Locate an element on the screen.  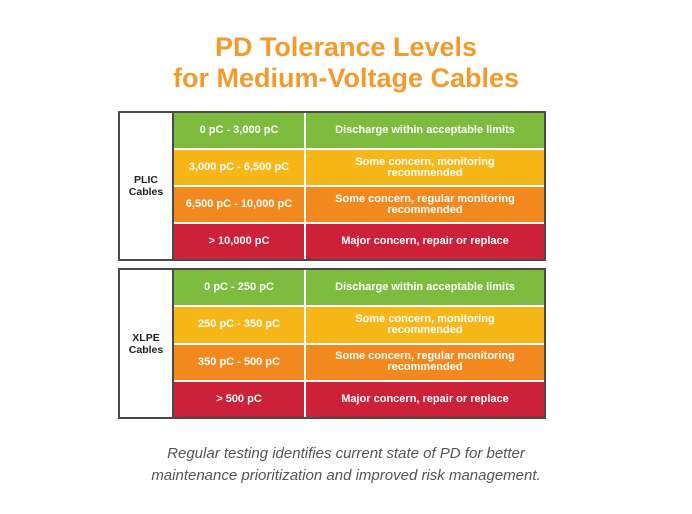
range-cell: > 500 pC is located at coordinates (240, 399).